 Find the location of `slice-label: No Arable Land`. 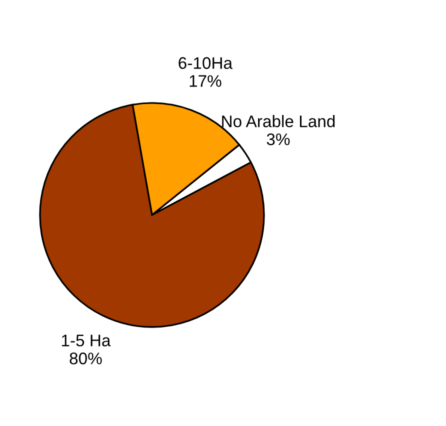

slice-label: No Arable Land is located at coordinates (278, 121).